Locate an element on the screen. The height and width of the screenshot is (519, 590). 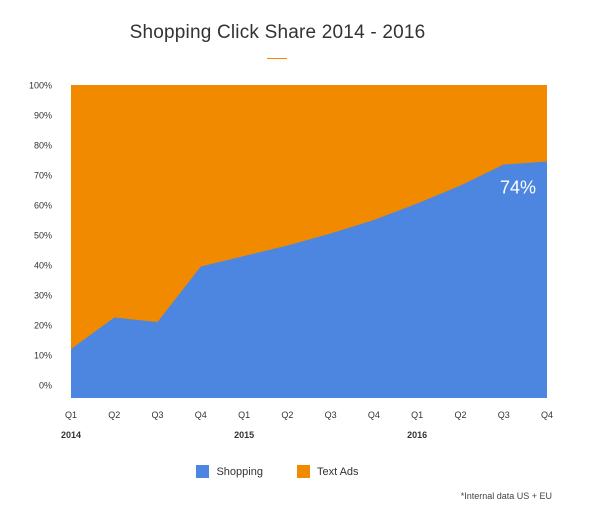
legend-swatch-shopping is located at coordinates (203, 471).